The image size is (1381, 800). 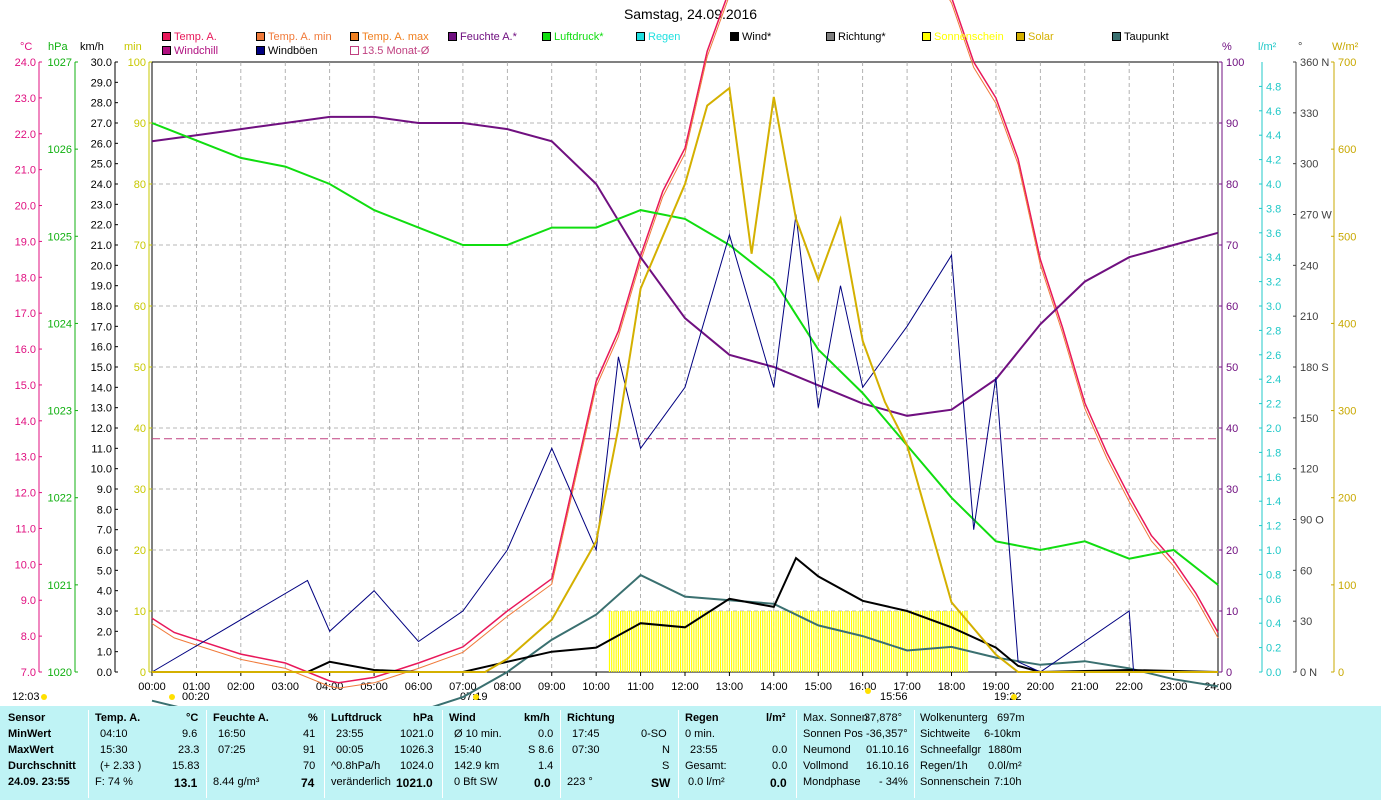 What do you see at coordinates (308, 783) in the screenshot?
I see `feuchte-current-val: 74` at bounding box center [308, 783].